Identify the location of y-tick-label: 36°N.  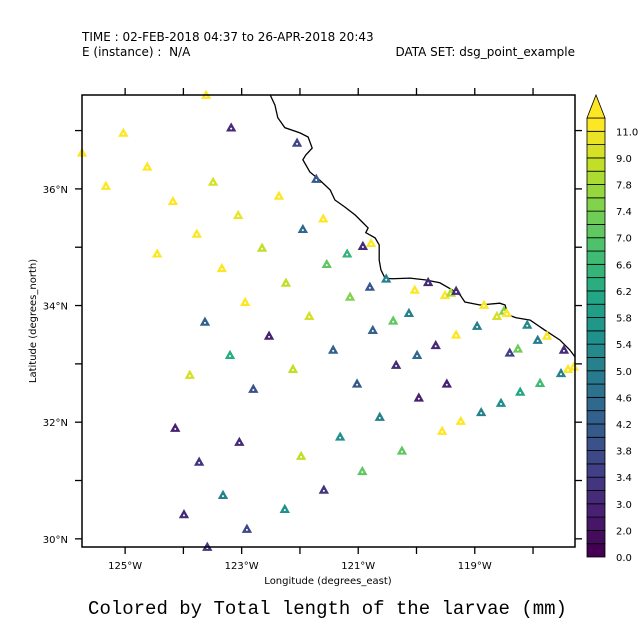
(55, 190).